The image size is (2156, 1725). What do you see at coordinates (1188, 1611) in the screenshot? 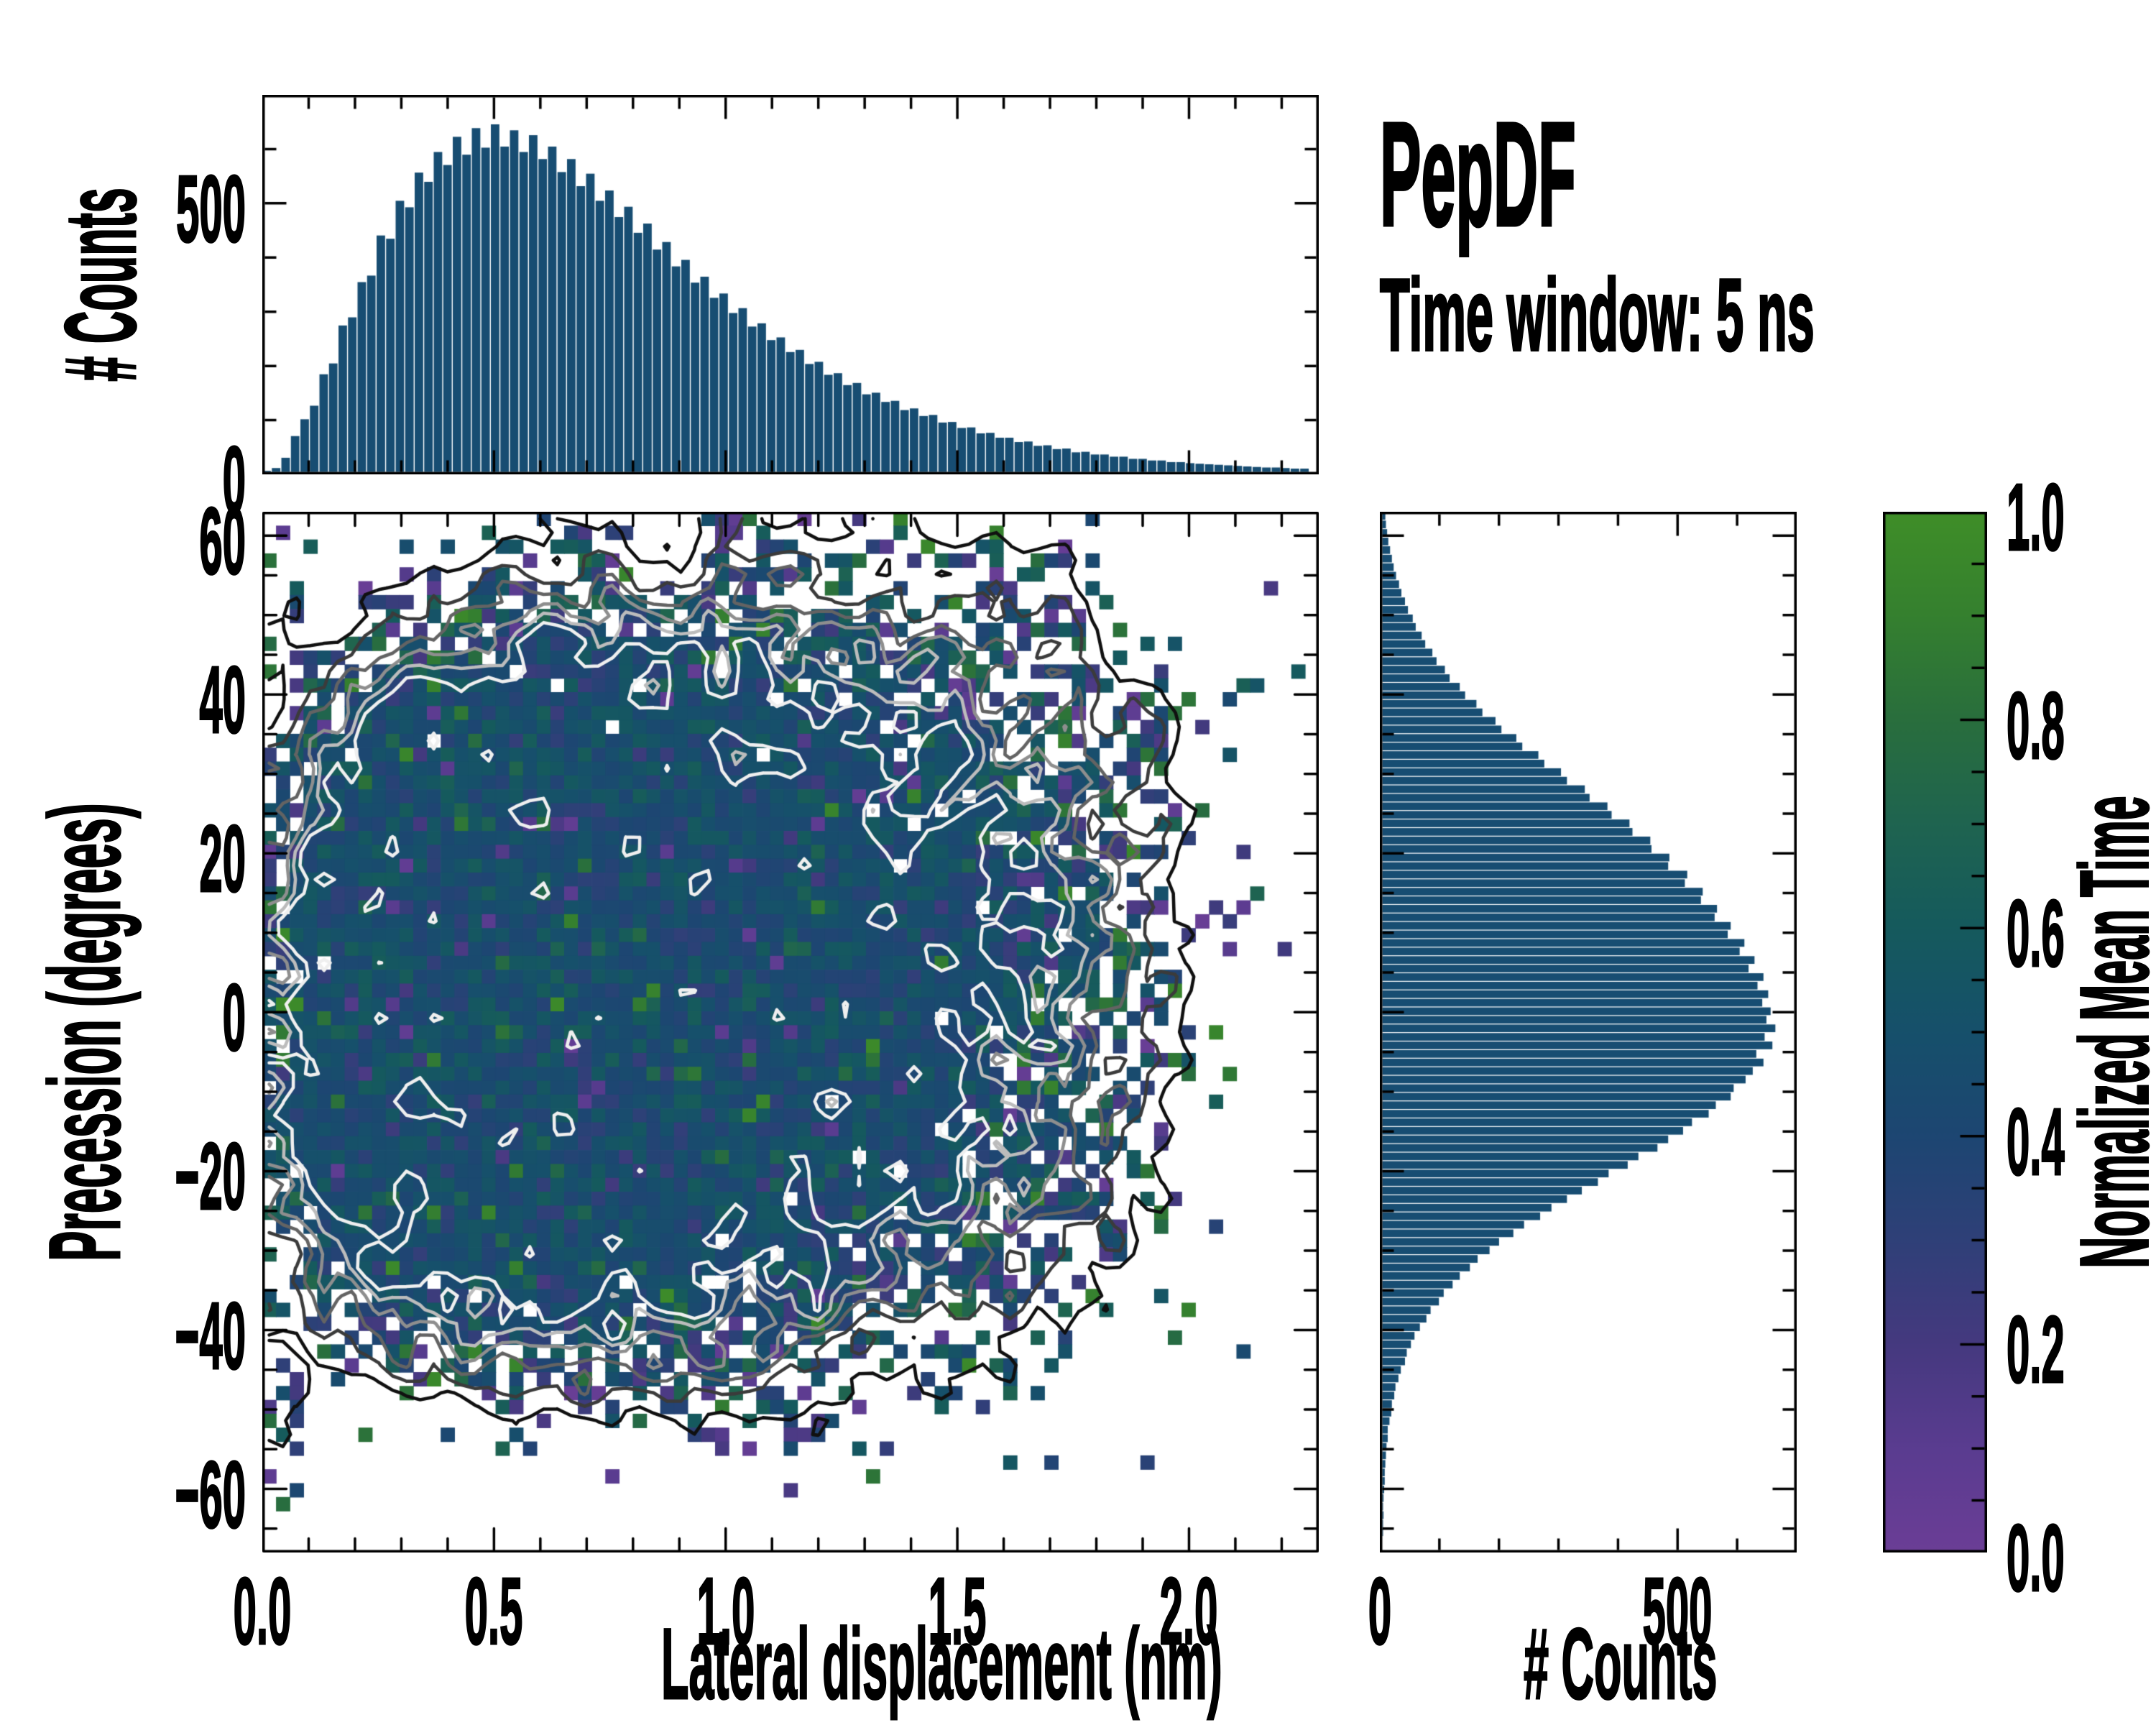
I see `x-tick-label: 2.0` at bounding box center [1188, 1611].